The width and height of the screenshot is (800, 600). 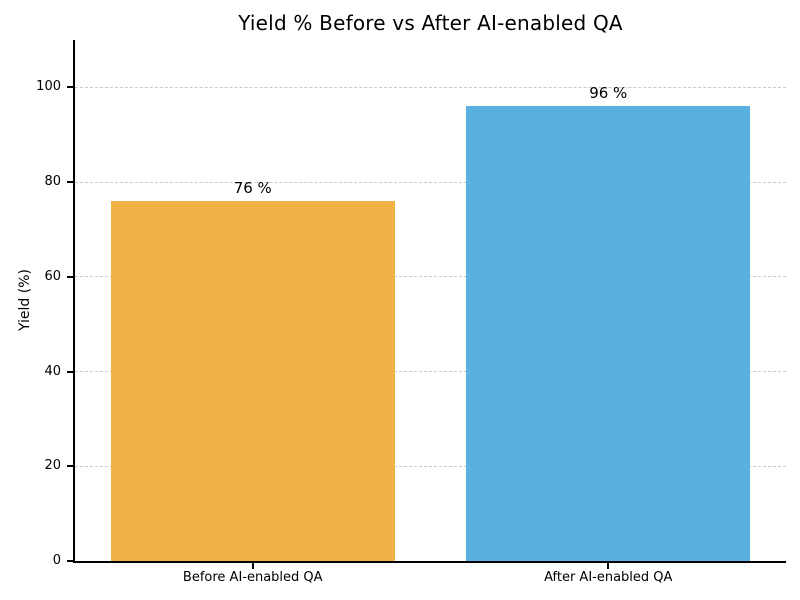 What do you see at coordinates (430, 23) in the screenshot?
I see `chart-title: Yield % Before vs After AI-enabled QA` at bounding box center [430, 23].